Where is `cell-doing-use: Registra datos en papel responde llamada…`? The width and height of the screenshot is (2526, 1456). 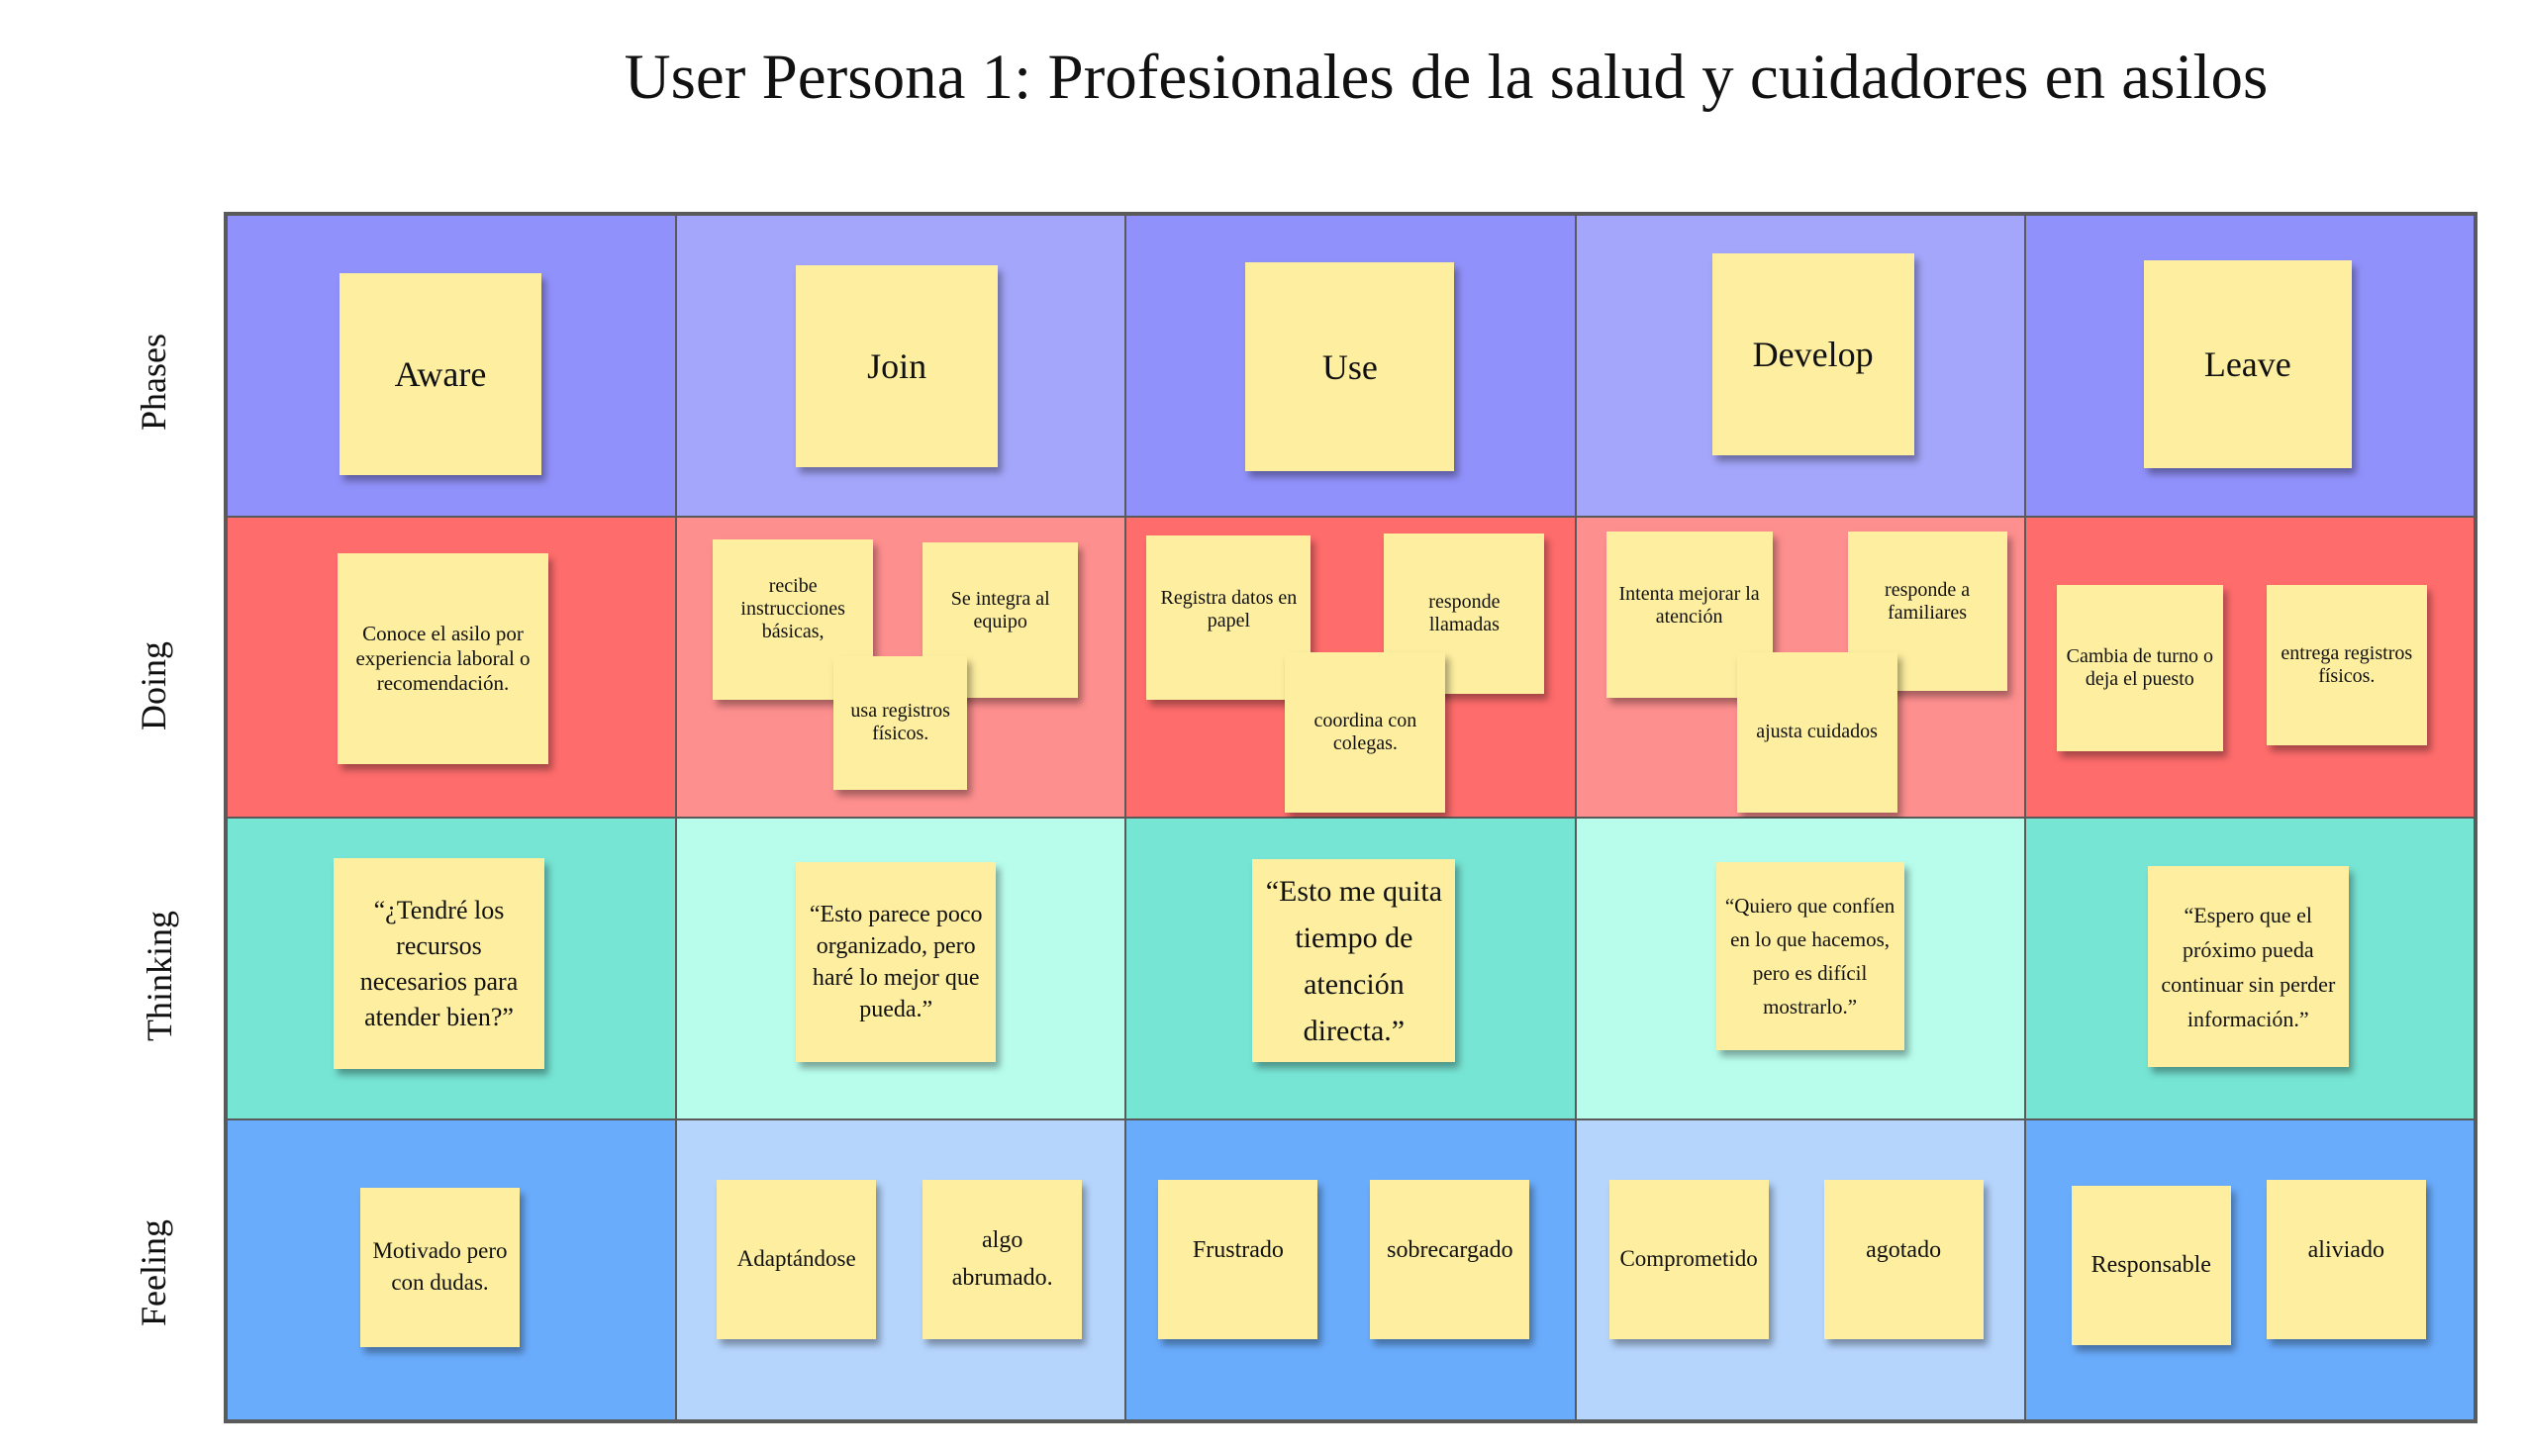
cell-doing-use: Registra datos en papel responde llamada… is located at coordinates (1350, 667).